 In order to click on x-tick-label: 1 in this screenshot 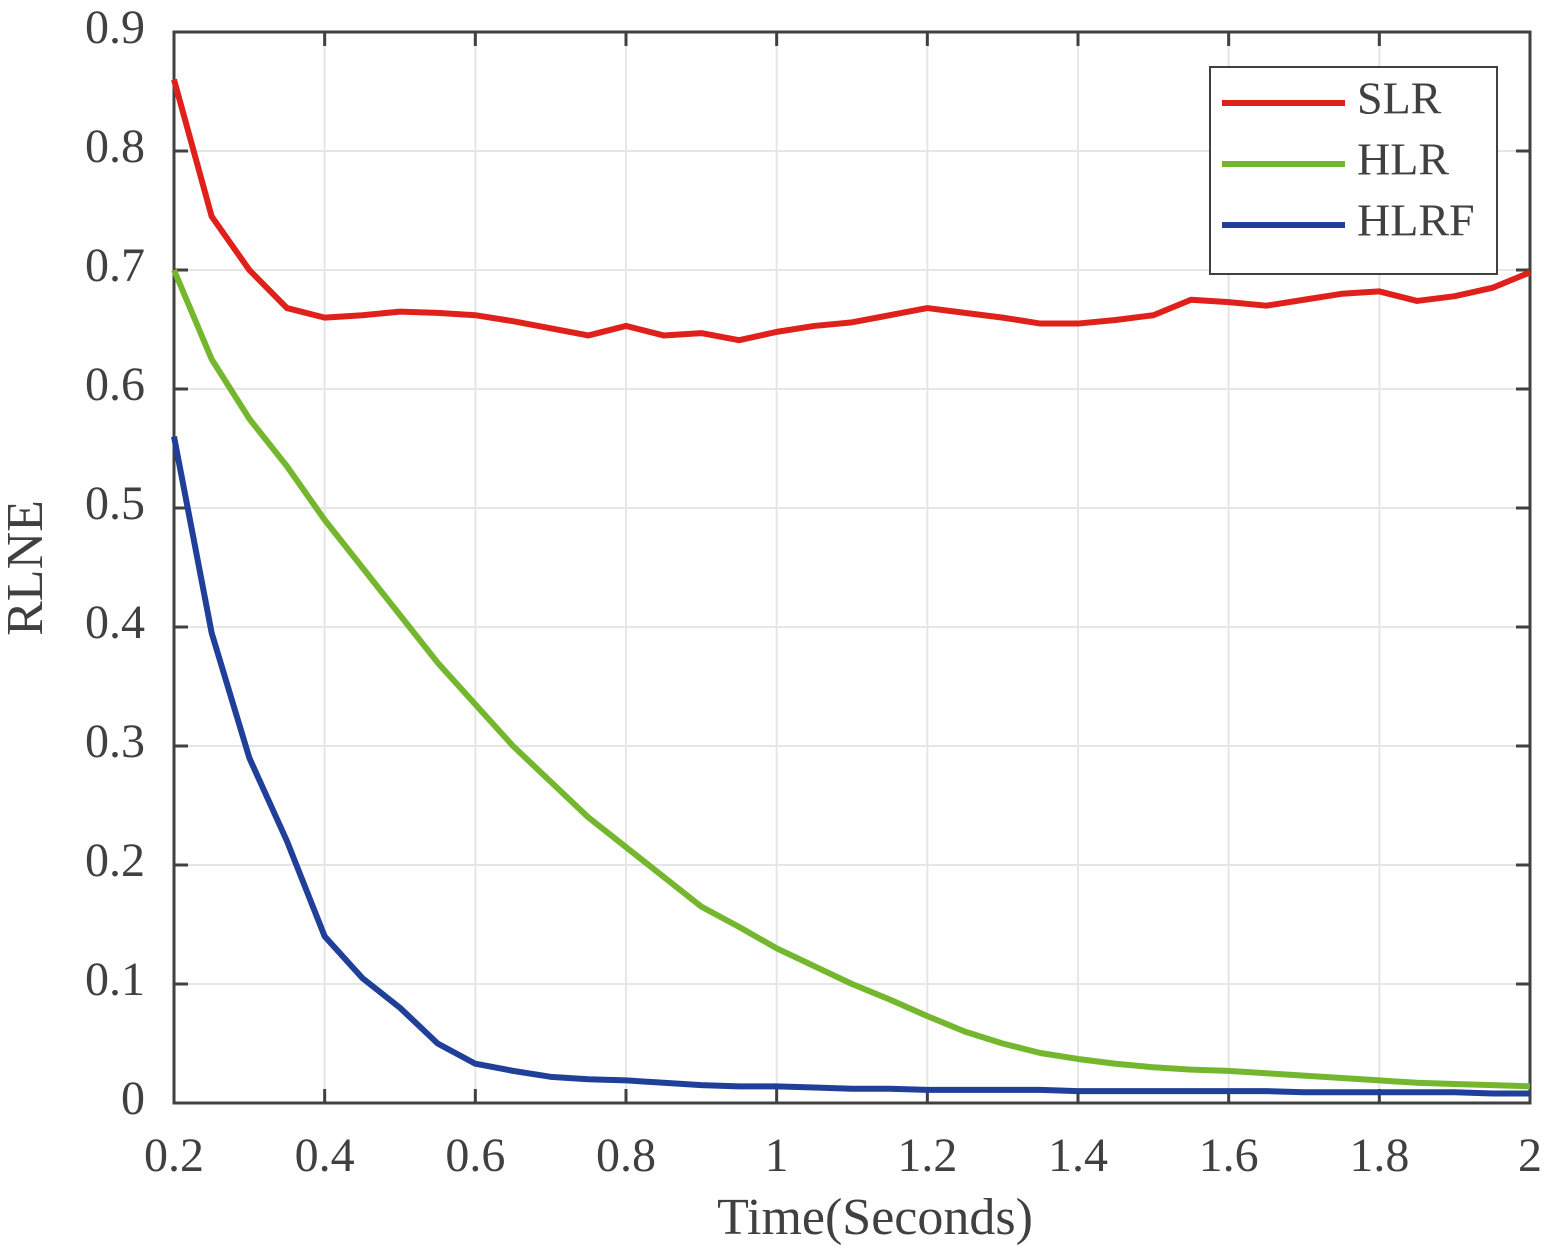, I will do `click(777, 1155)`.